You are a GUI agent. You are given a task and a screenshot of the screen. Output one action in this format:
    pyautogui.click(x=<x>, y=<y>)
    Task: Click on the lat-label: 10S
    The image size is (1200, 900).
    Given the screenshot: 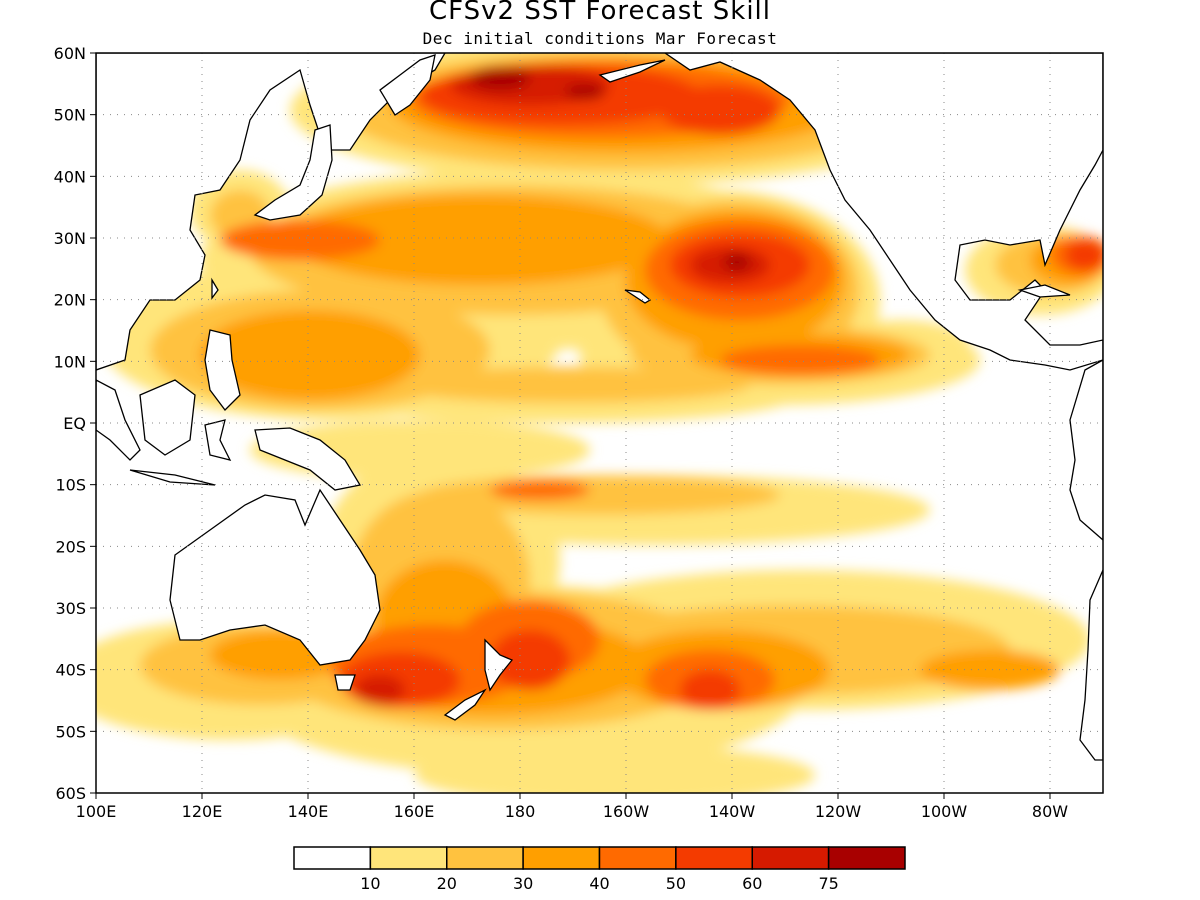 What is the action you would take?
    pyautogui.click(x=70, y=485)
    